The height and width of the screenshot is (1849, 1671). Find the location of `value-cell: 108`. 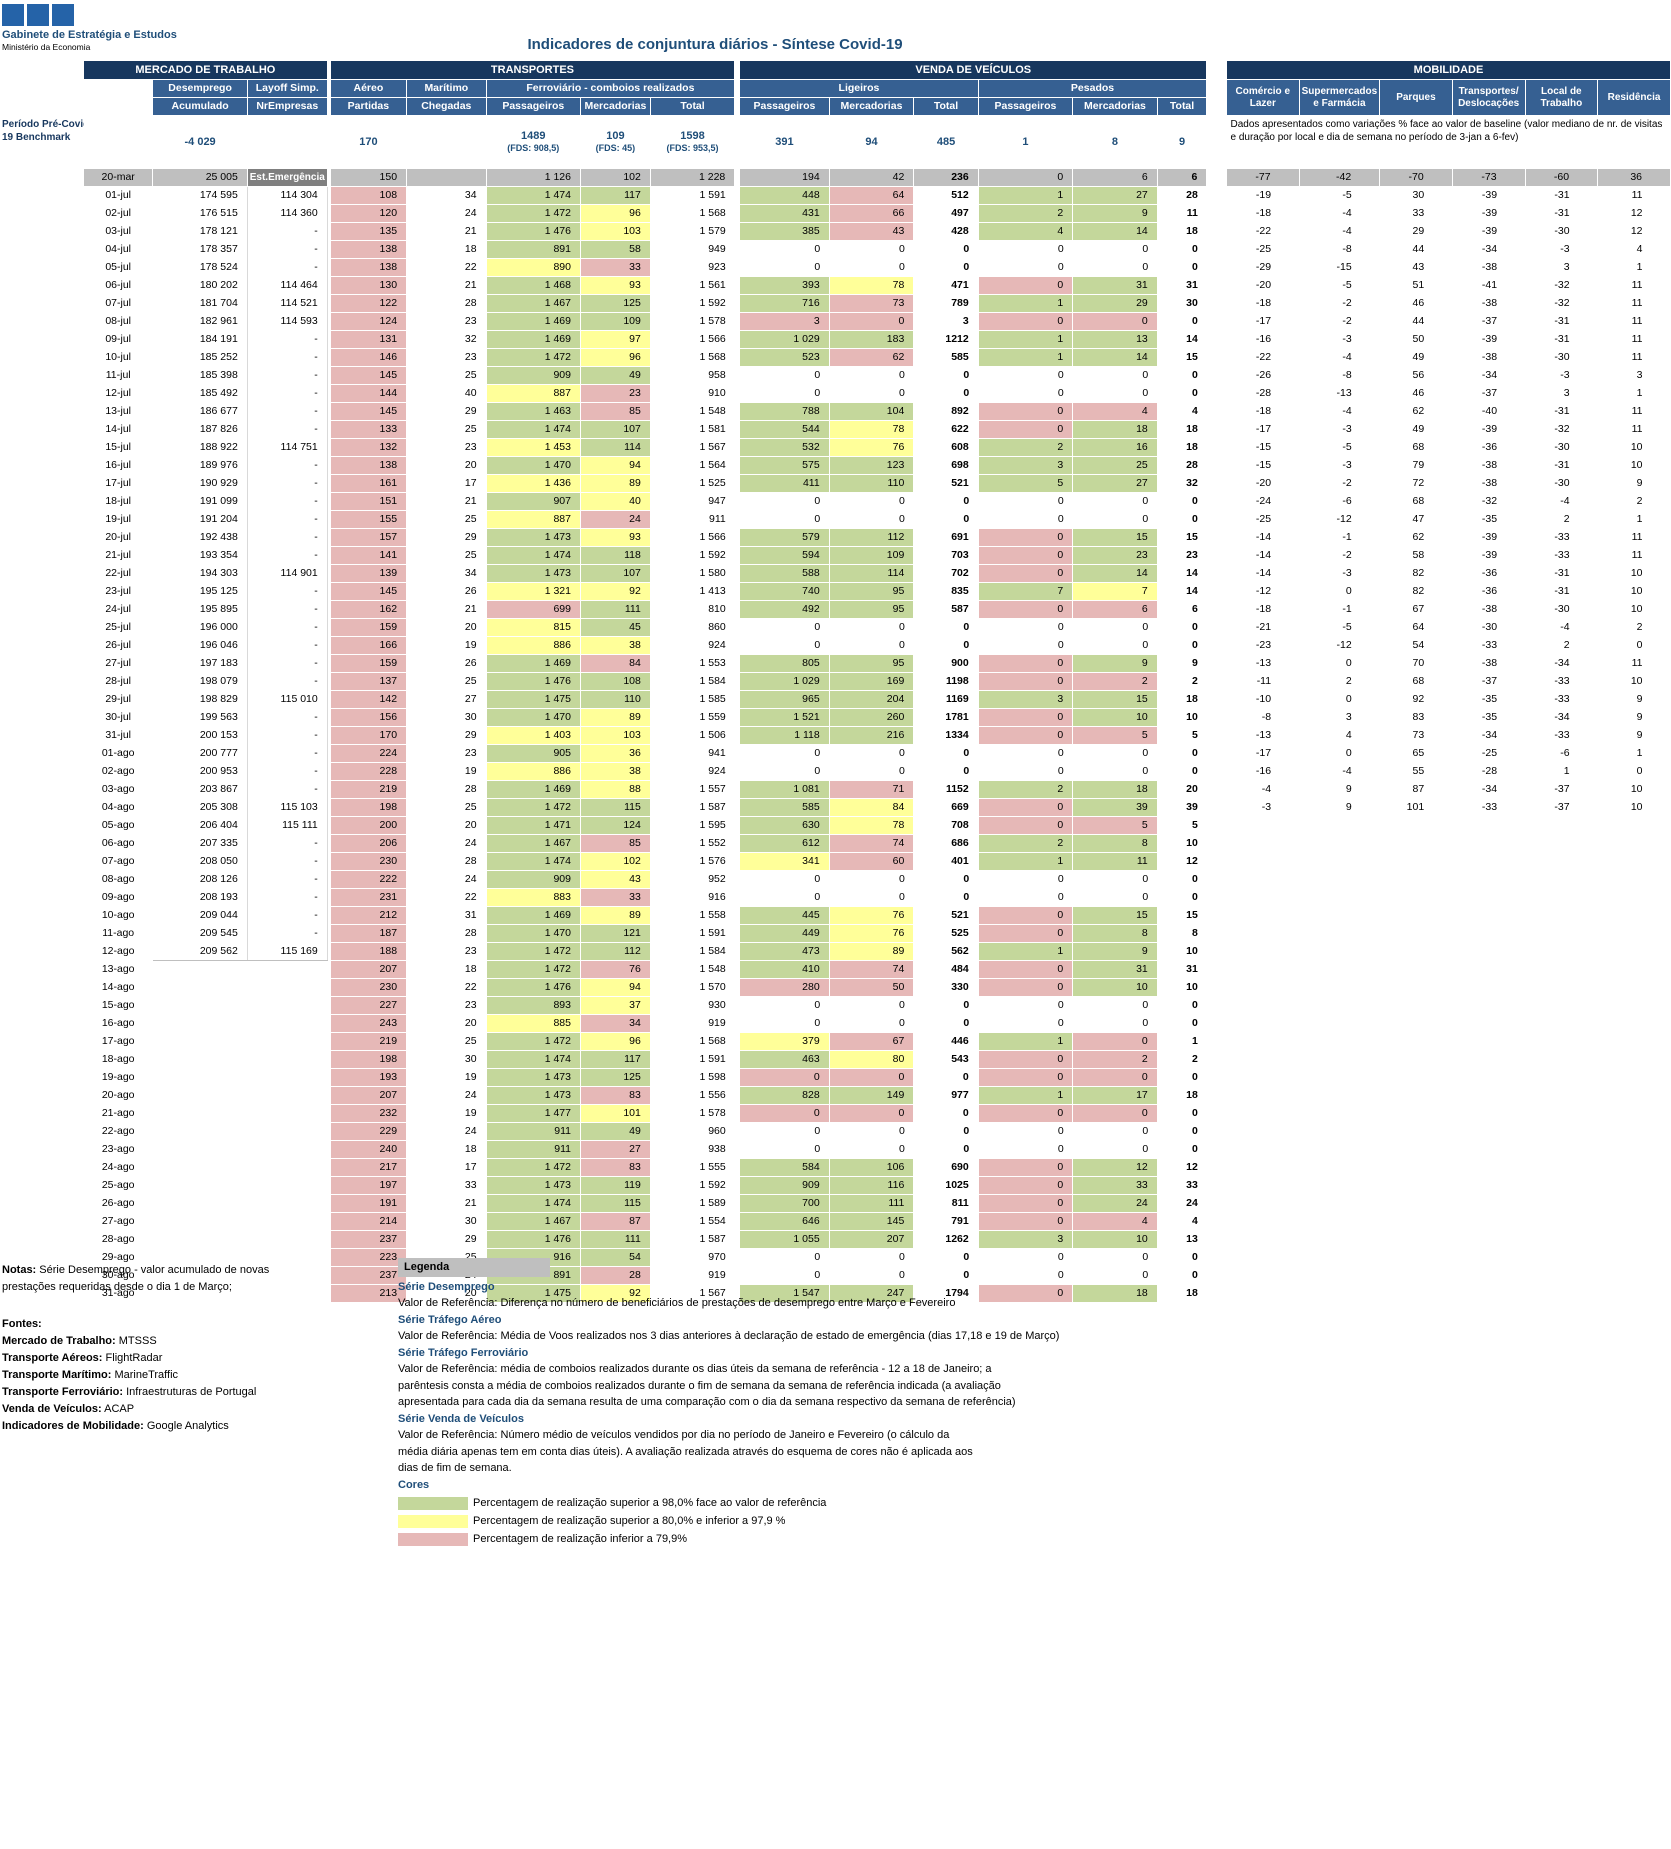

value-cell: 108 is located at coordinates (615, 681).